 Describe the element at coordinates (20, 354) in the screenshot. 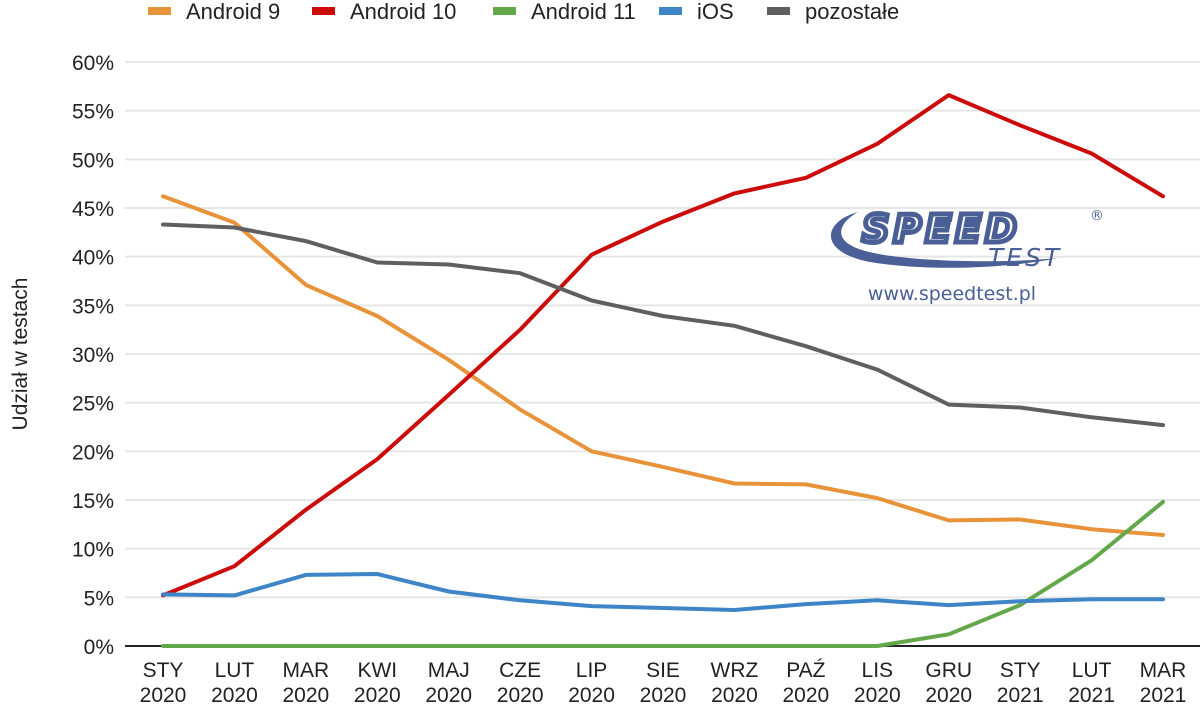

I see `y-axis-title: Udział w testach` at that location.